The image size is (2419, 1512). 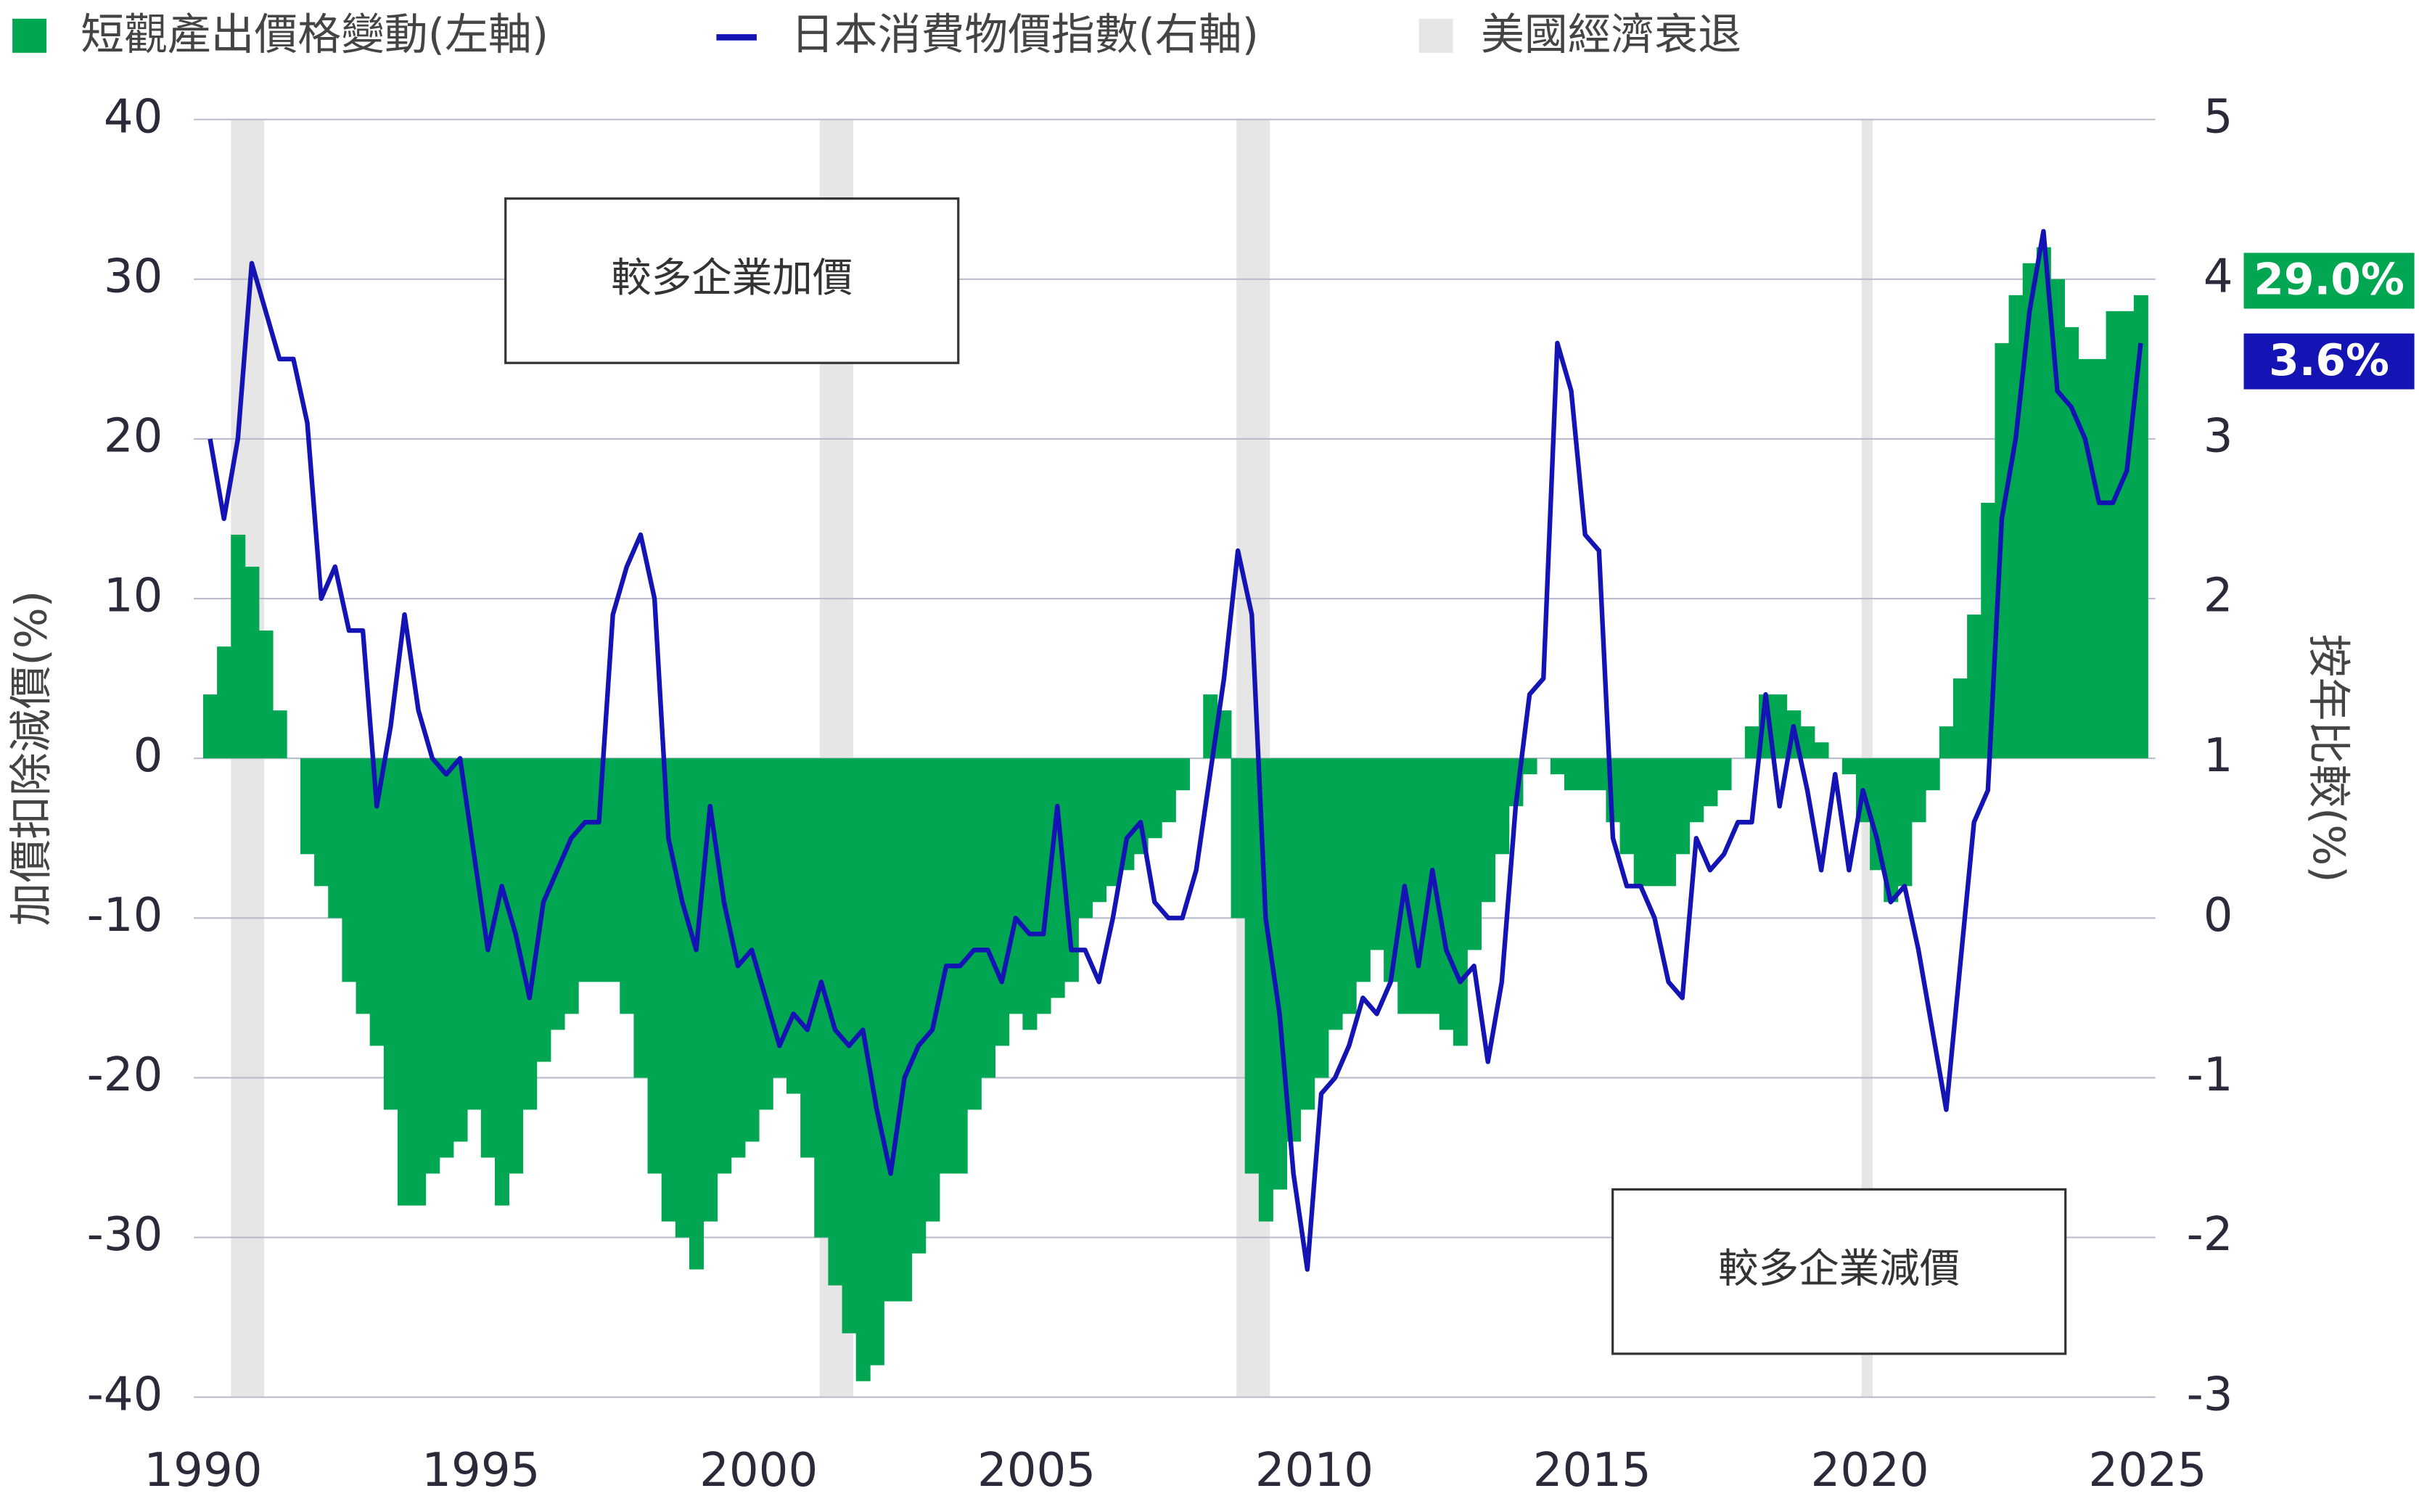 I want to click on legend-label: 美國經濟衰退, so click(x=1611, y=35).